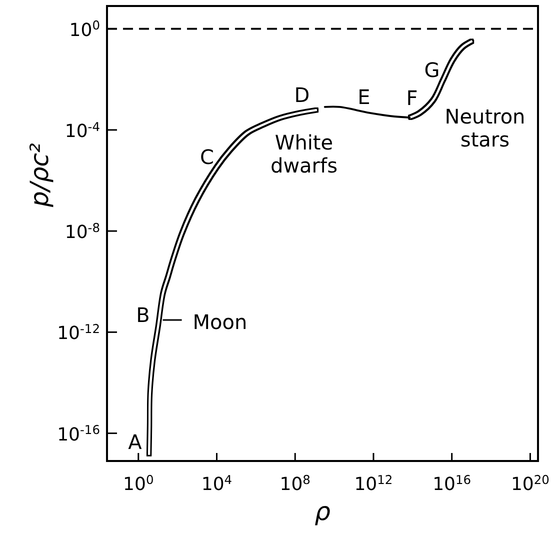 The image size is (558, 534). I want to click on annotation: B, so click(143, 315).